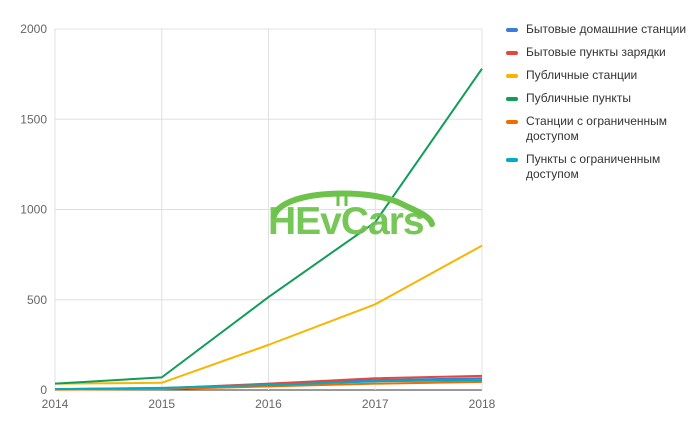 The image size is (700, 433). What do you see at coordinates (593, 166) in the screenshot?
I see `legend-label: Пункты с ограниченным доступом` at bounding box center [593, 166].